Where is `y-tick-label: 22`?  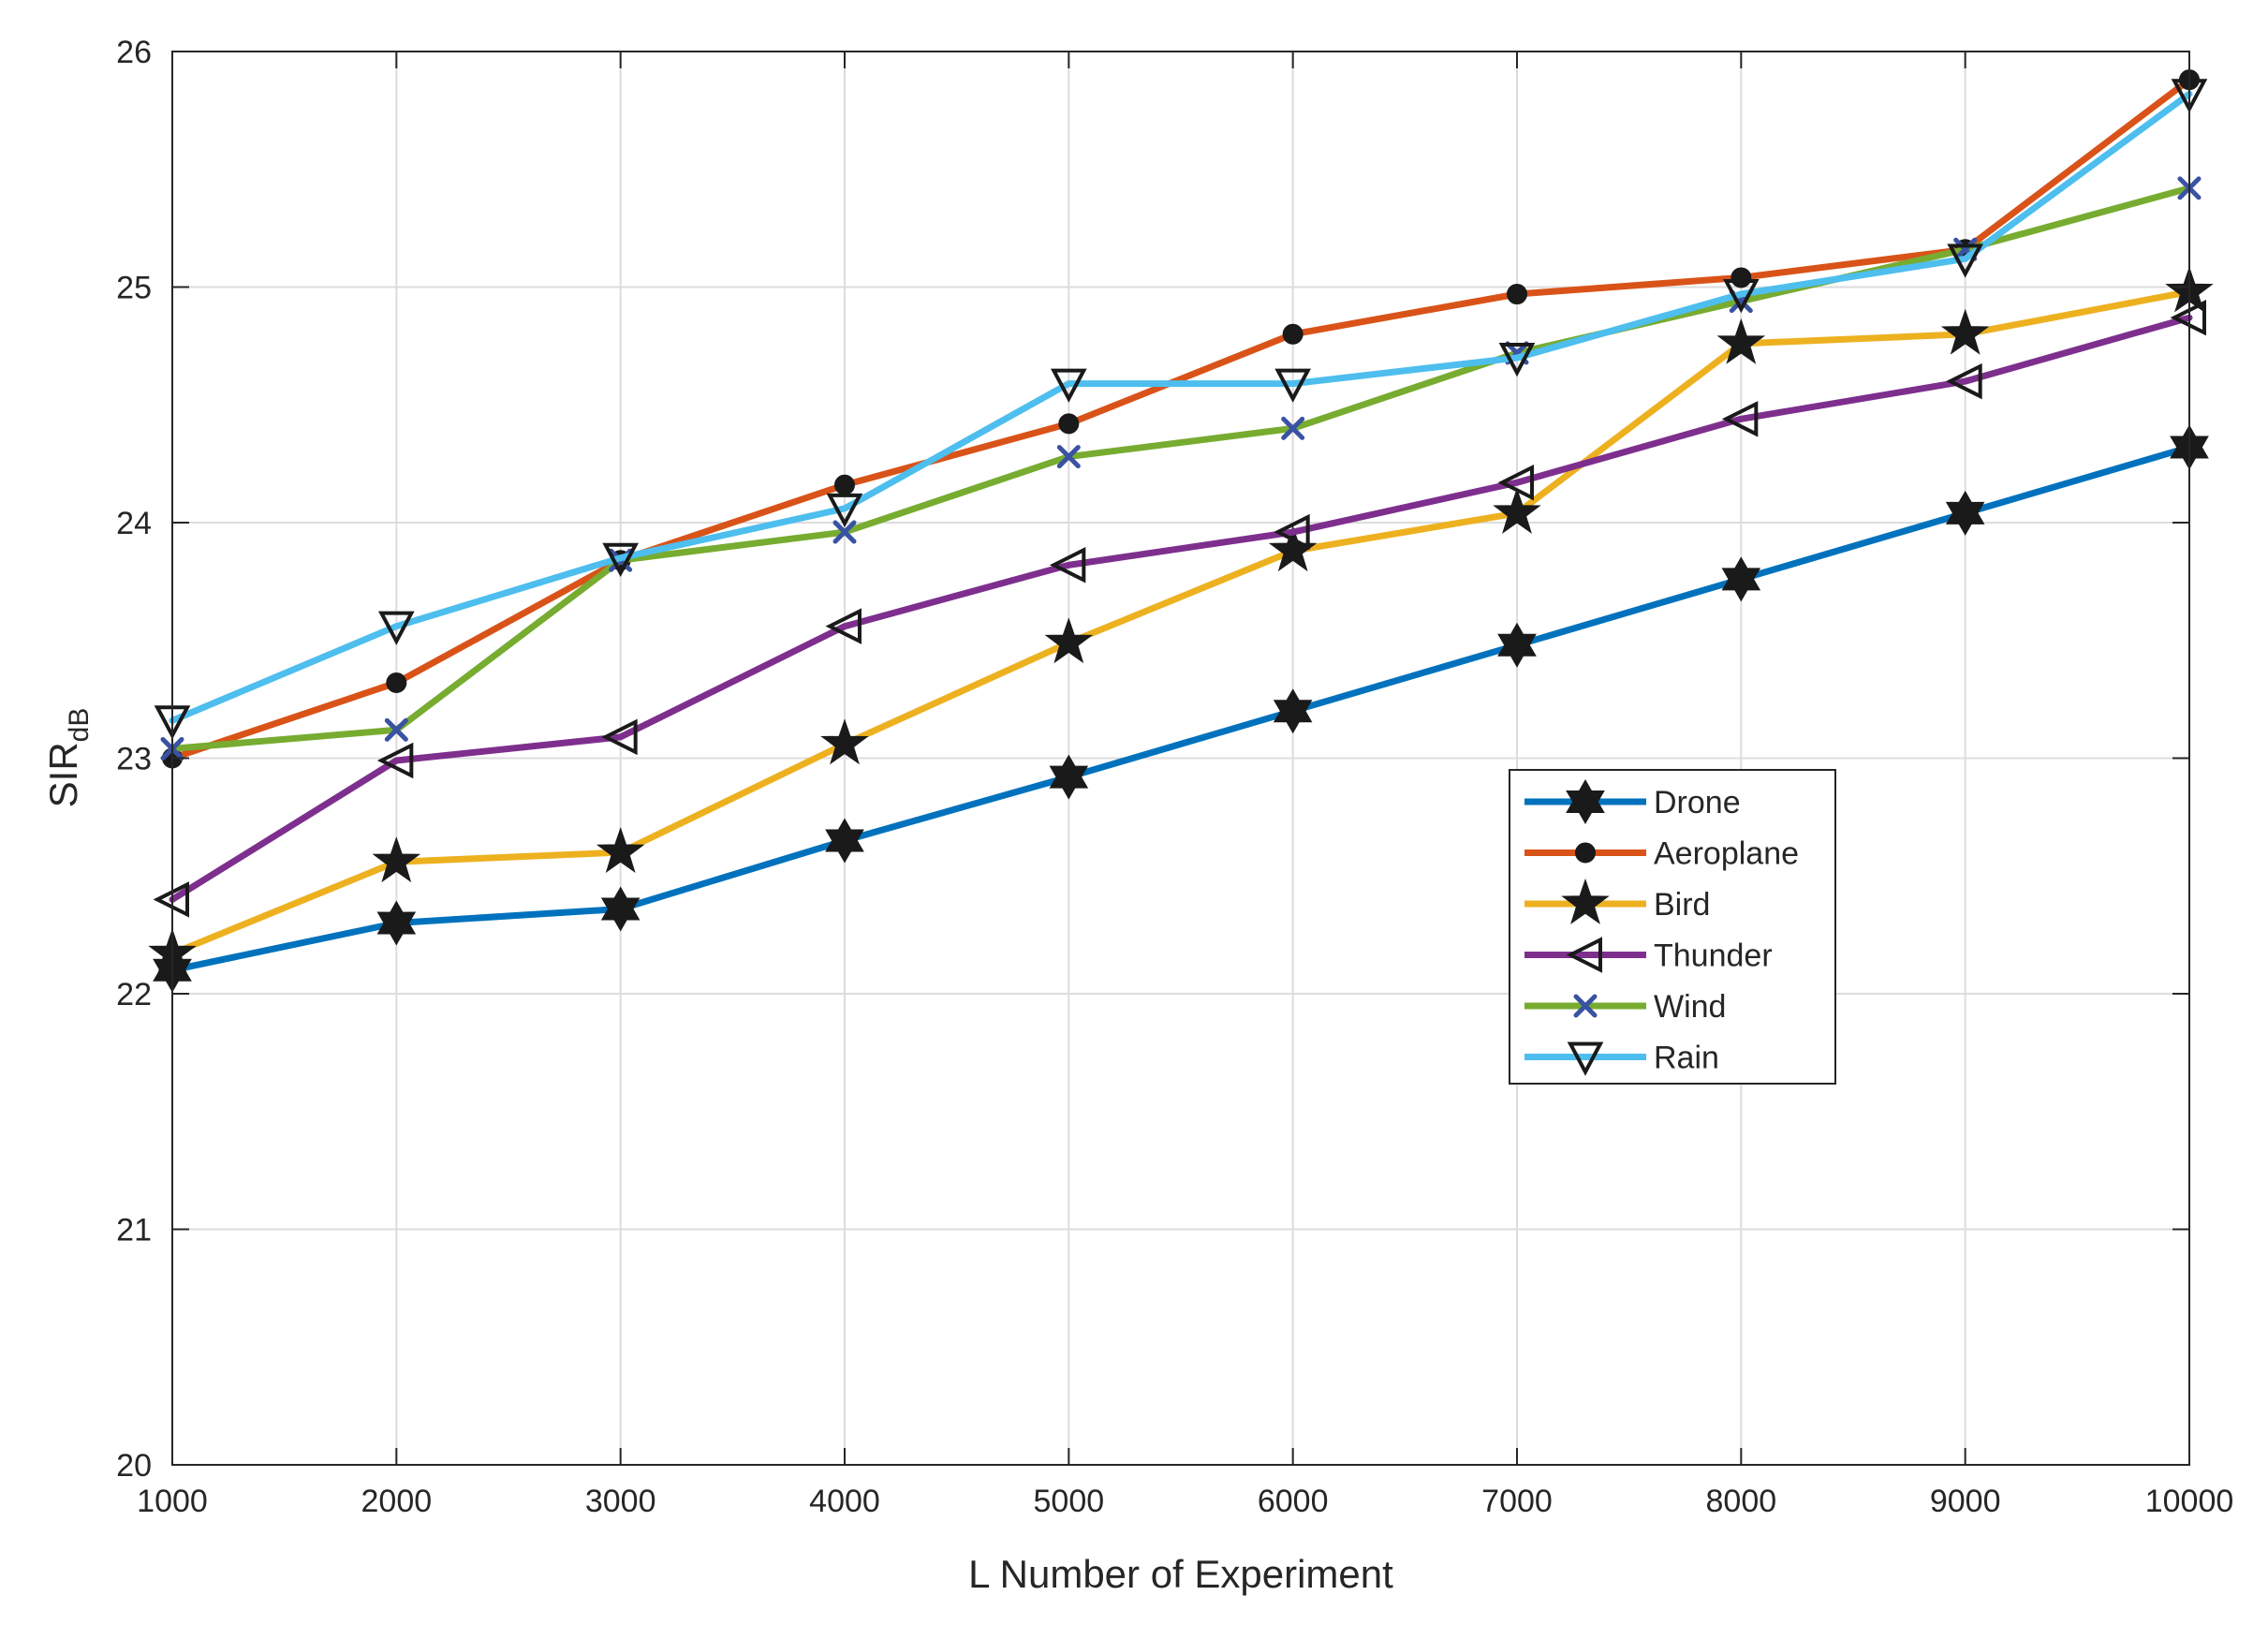
y-tick-label: 22 is located at coordinates (134, 994).